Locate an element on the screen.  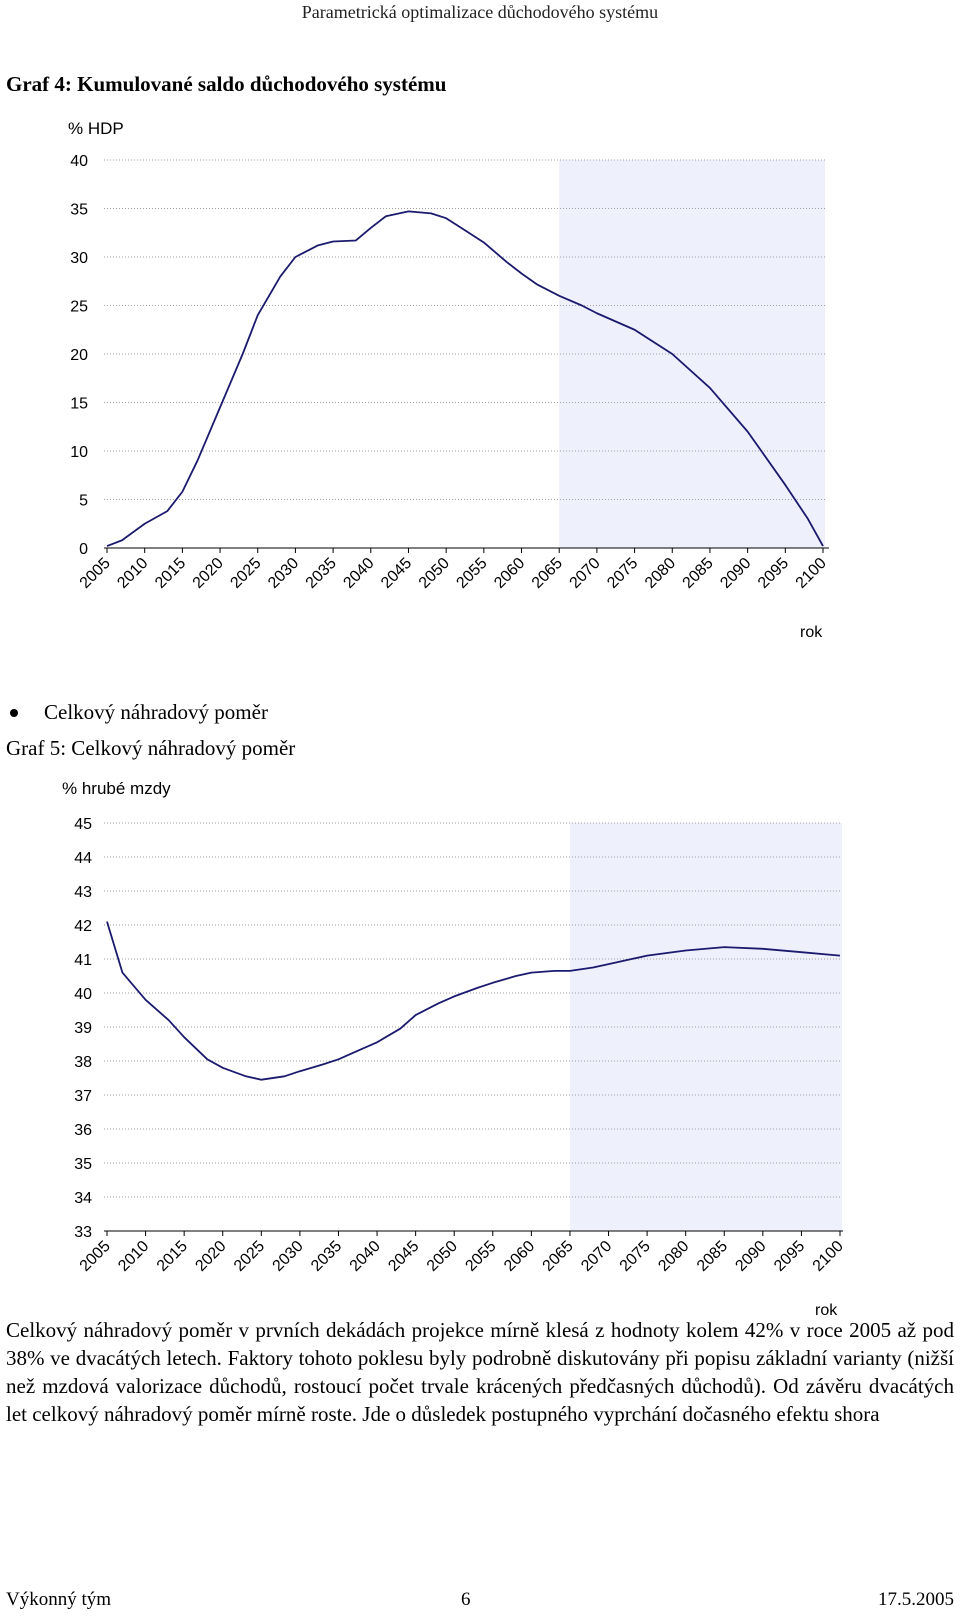
y-tick-label: 36 is located at coordinates (83, 1130).